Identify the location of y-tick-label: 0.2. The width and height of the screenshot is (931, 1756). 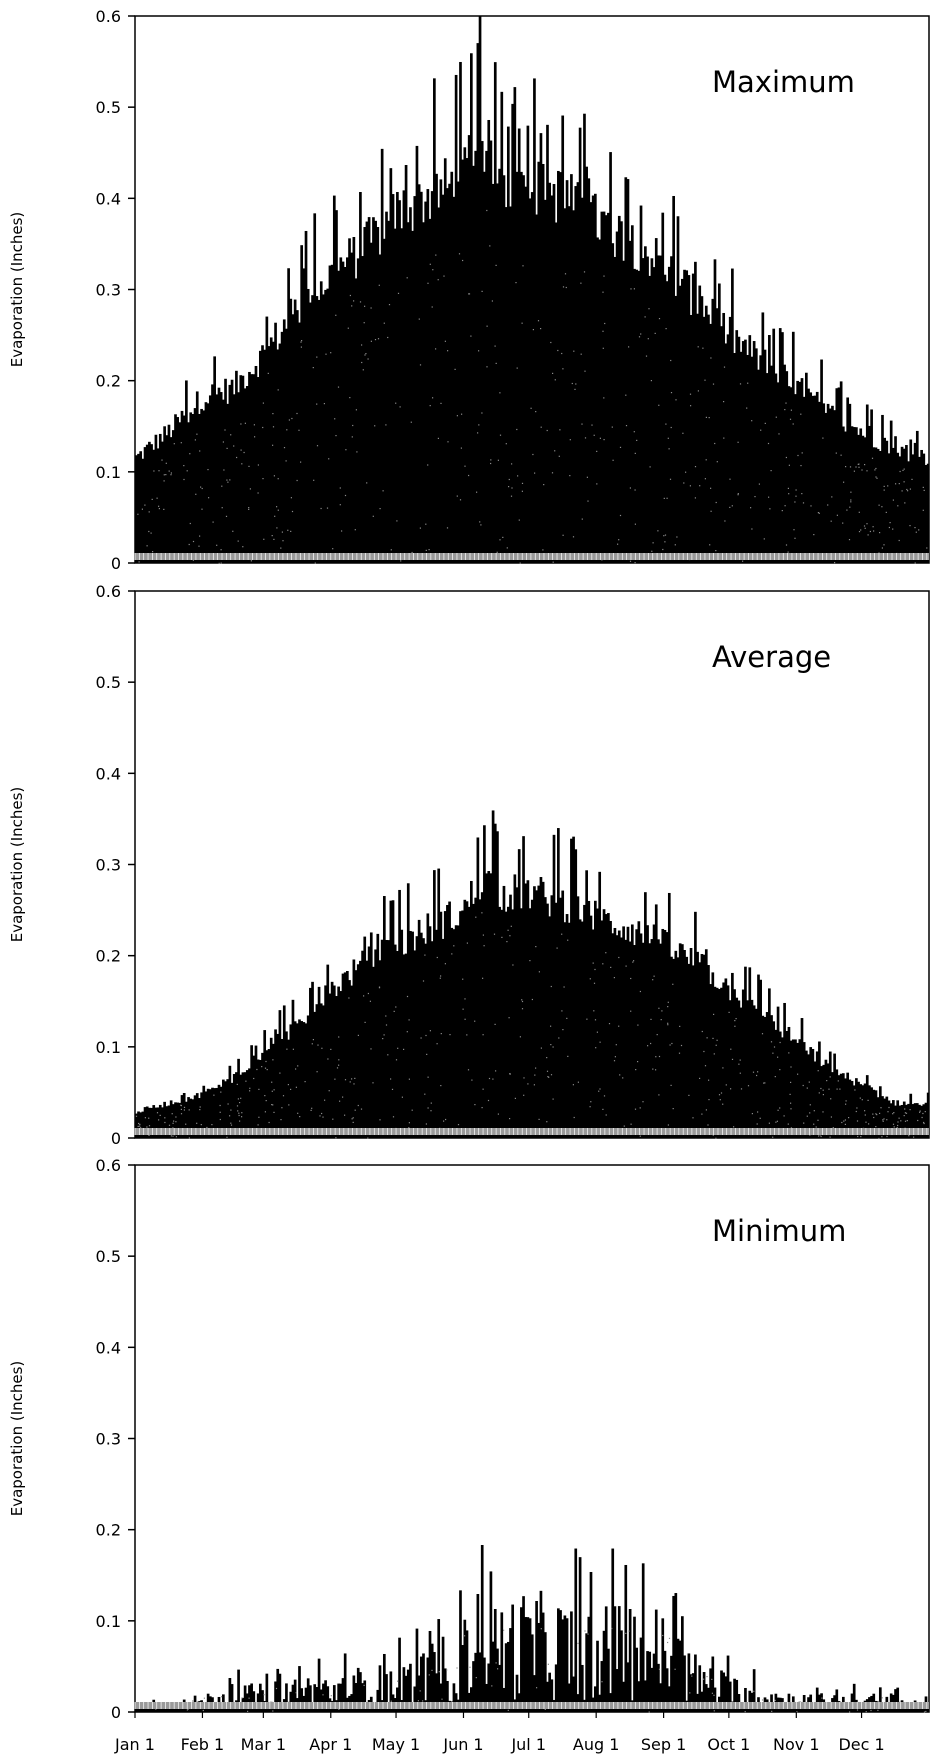
(108, 381).